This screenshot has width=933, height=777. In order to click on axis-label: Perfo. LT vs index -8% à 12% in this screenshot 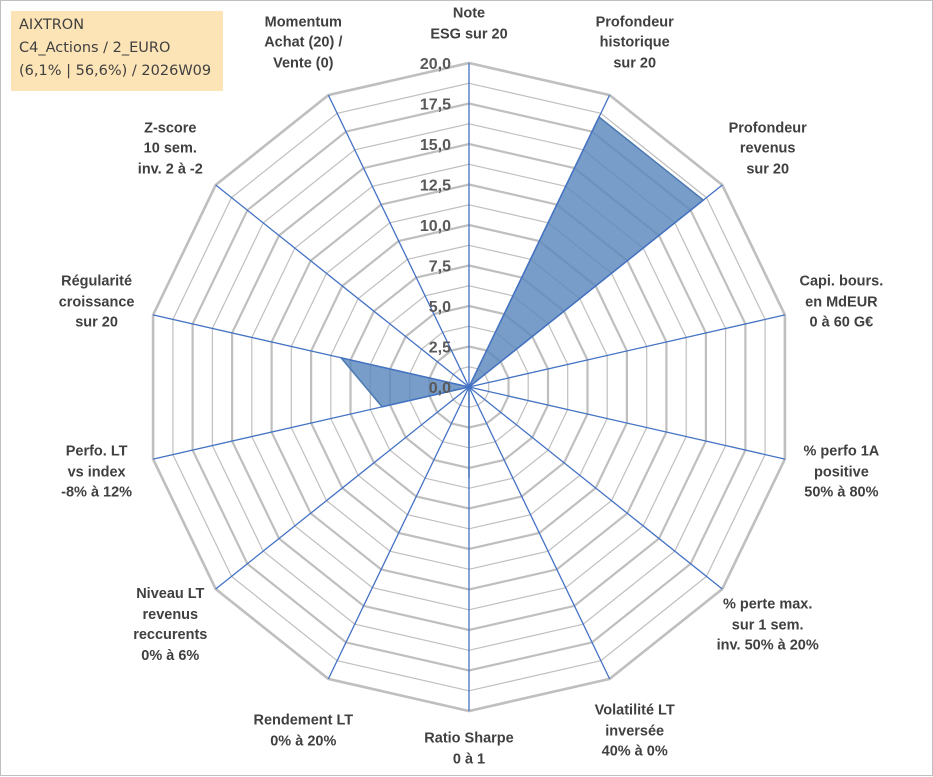, I will do `click(96, 472)`.